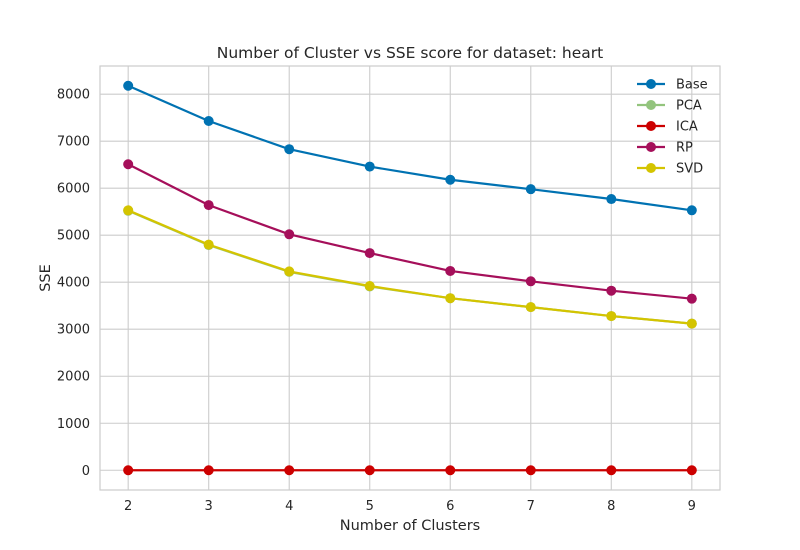 Image resolution: width=800 pixels, height=550 pixels. What do you see at coordinates (73, 330) in the screenshot?
I see `y-tick-label: 3000` at bounding box center [73, 330].